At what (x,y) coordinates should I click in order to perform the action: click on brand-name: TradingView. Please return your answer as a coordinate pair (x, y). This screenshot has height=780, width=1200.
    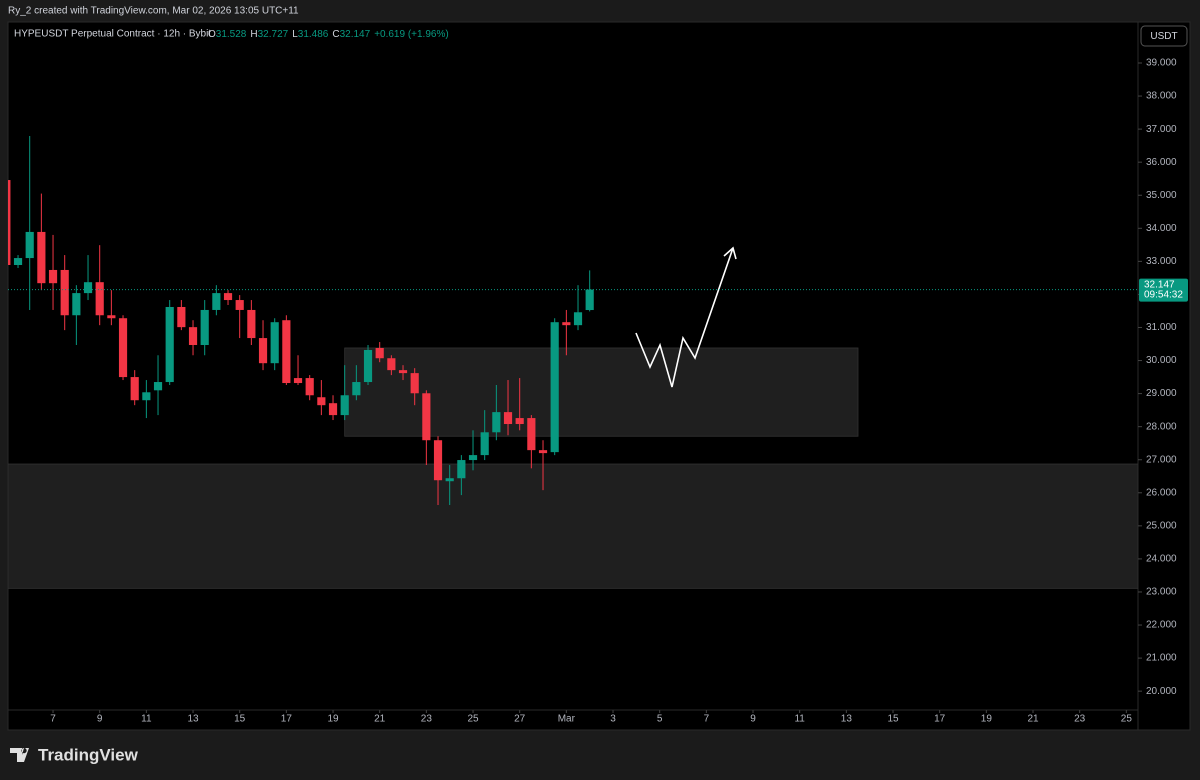
    Looking at the image, I should click on (88, 754).